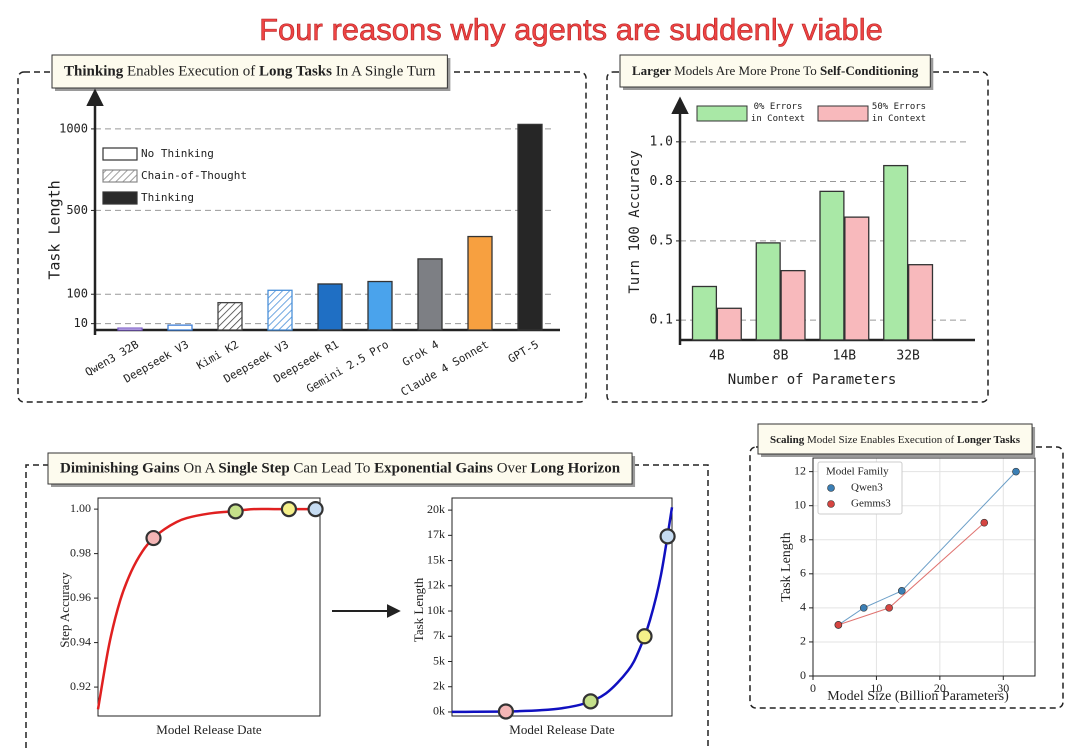 The height and width of the screenshot is (748, 1073). Describe the element at coordinates (813, 688) in the screenshot. I see `x-tick-label: 0` at that location.